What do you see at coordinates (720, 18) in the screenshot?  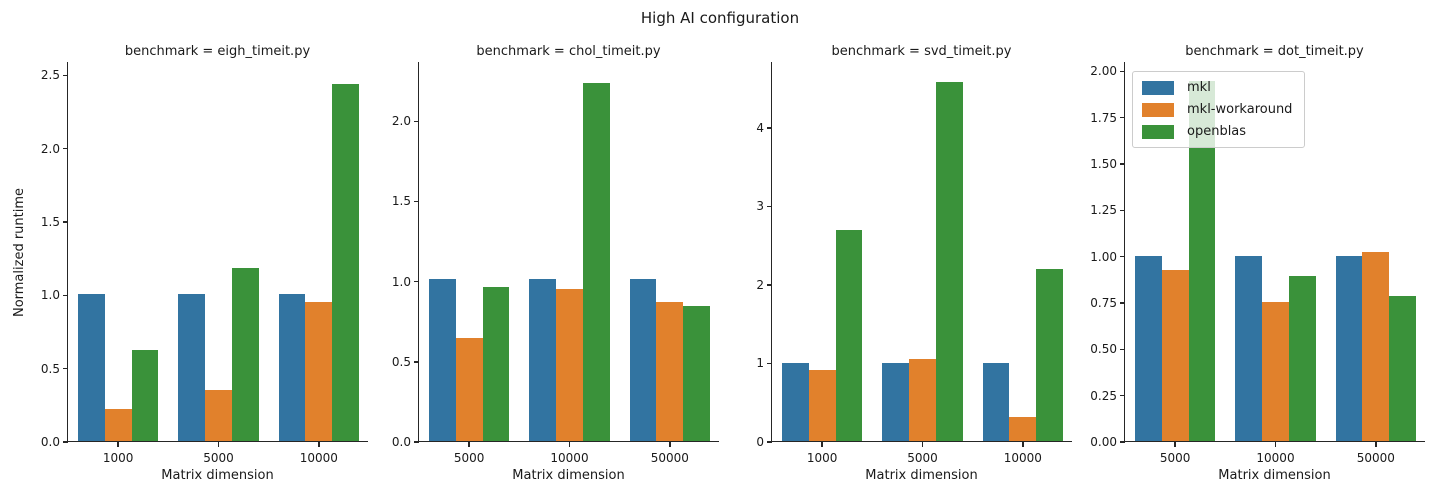 I see `figure-suptitle: High AI configuration` at bounding box center [720, 18].